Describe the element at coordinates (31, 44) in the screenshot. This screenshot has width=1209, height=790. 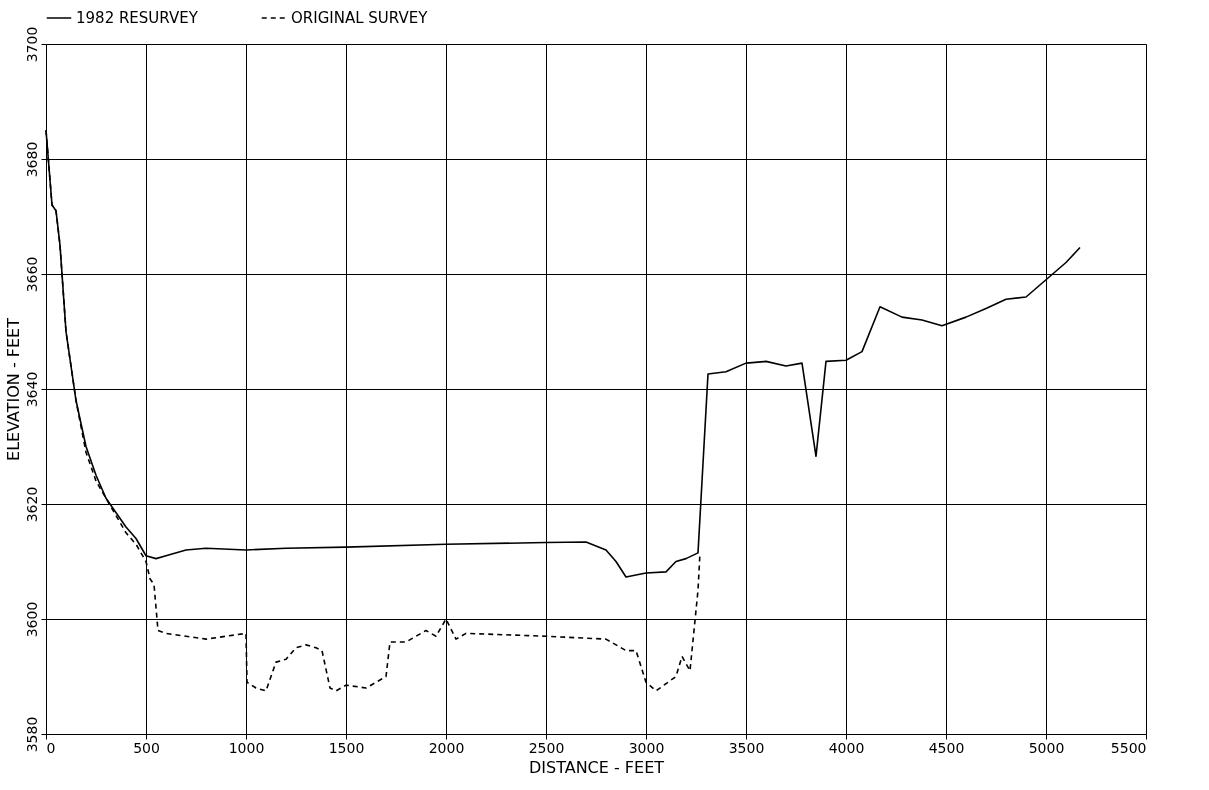
I see `y-tick-label: 3700` at that location.